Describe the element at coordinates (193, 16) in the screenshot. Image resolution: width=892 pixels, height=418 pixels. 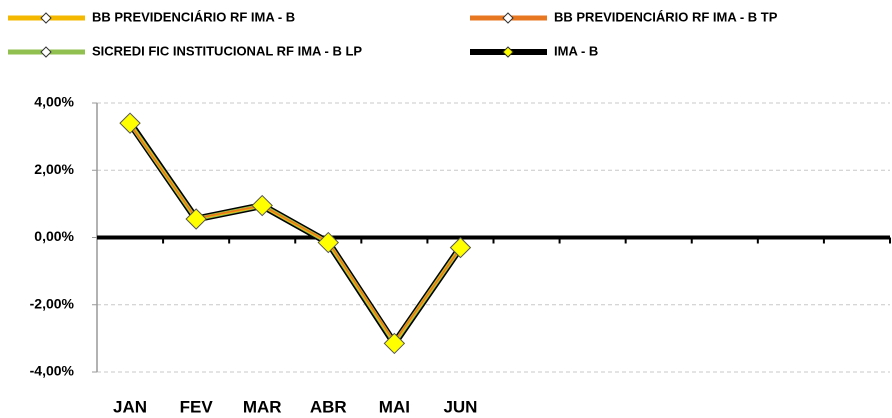
I see `legend-label: BB PREVIDENCIÁRIO RF IMA - B` at that location.